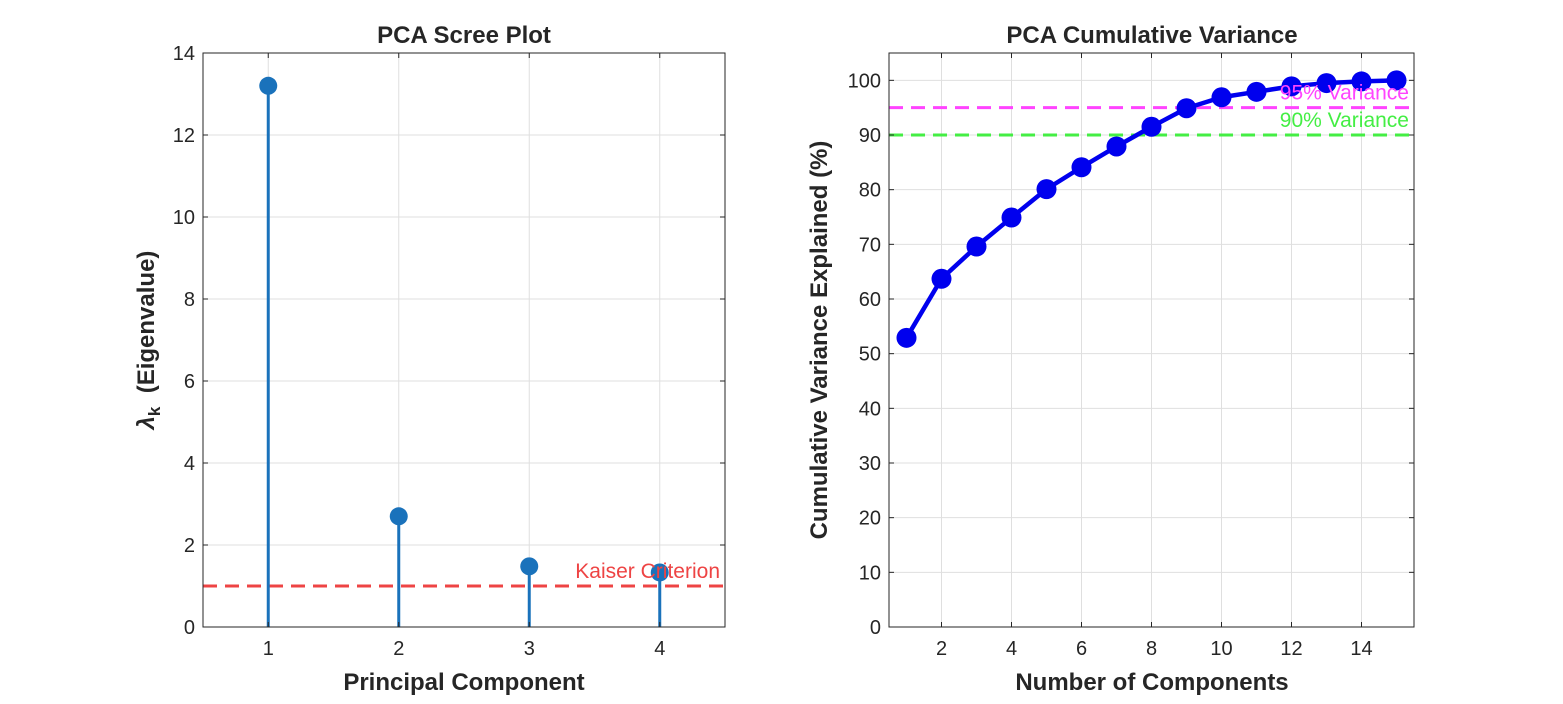 This screenshot has height=704, width=1563. Describe the element at coordinates (189, 300) in the screenshot. I see `scree-y-tick-label: 8` at that location.